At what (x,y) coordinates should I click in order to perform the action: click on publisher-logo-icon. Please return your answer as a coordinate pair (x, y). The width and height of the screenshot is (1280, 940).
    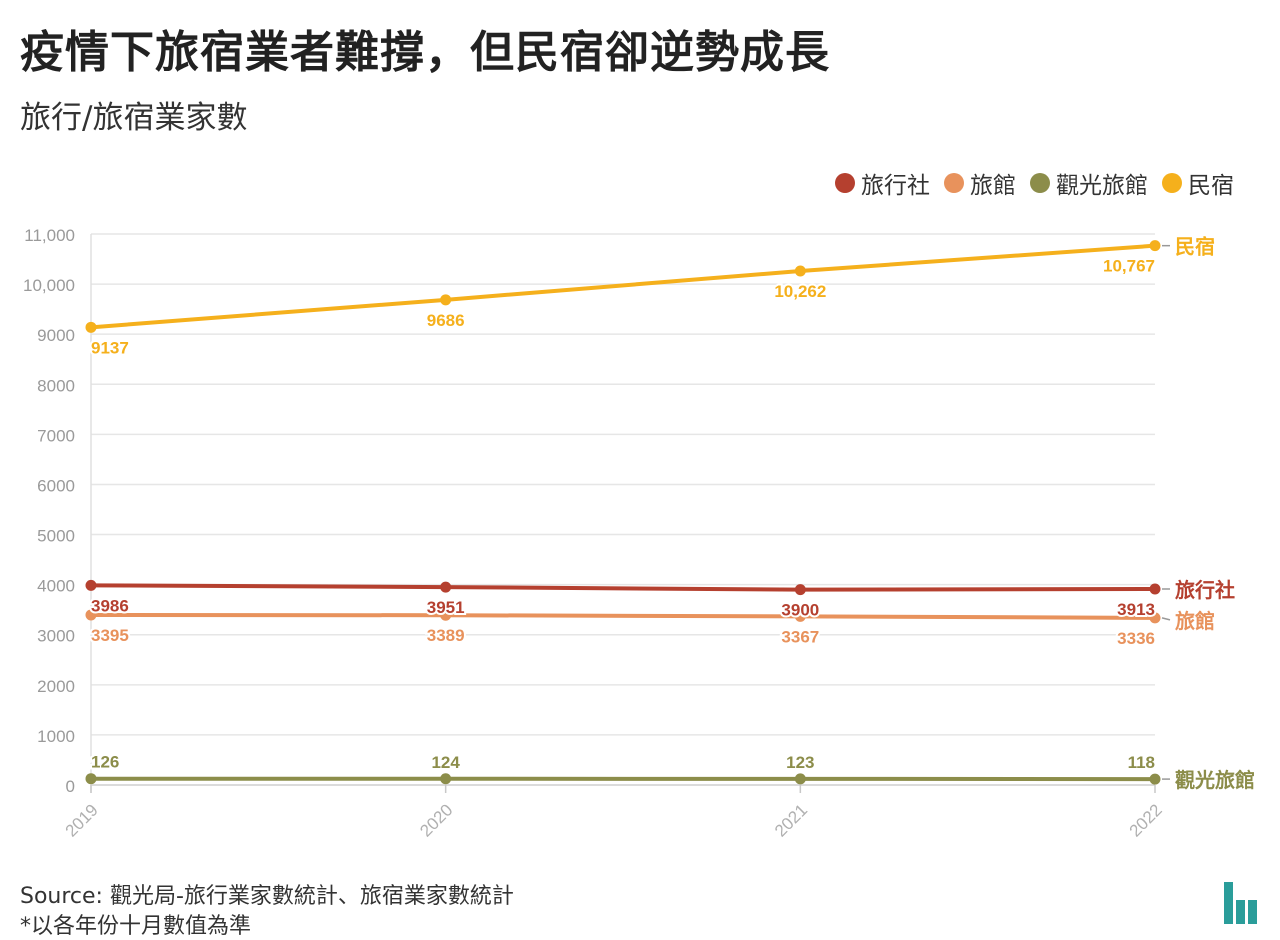
    Looking at the image, I should click on (1243, 902).